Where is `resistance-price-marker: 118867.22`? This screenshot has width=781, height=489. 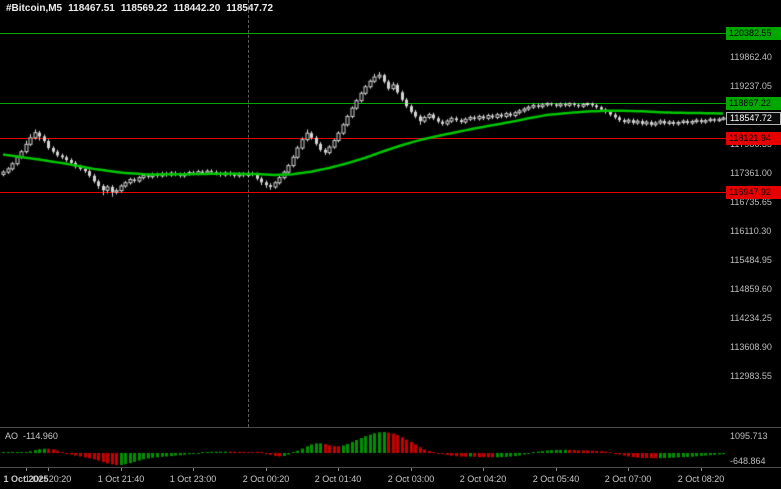 resistance-price-marker: 118867.22 is located at coordinates (753, 104).